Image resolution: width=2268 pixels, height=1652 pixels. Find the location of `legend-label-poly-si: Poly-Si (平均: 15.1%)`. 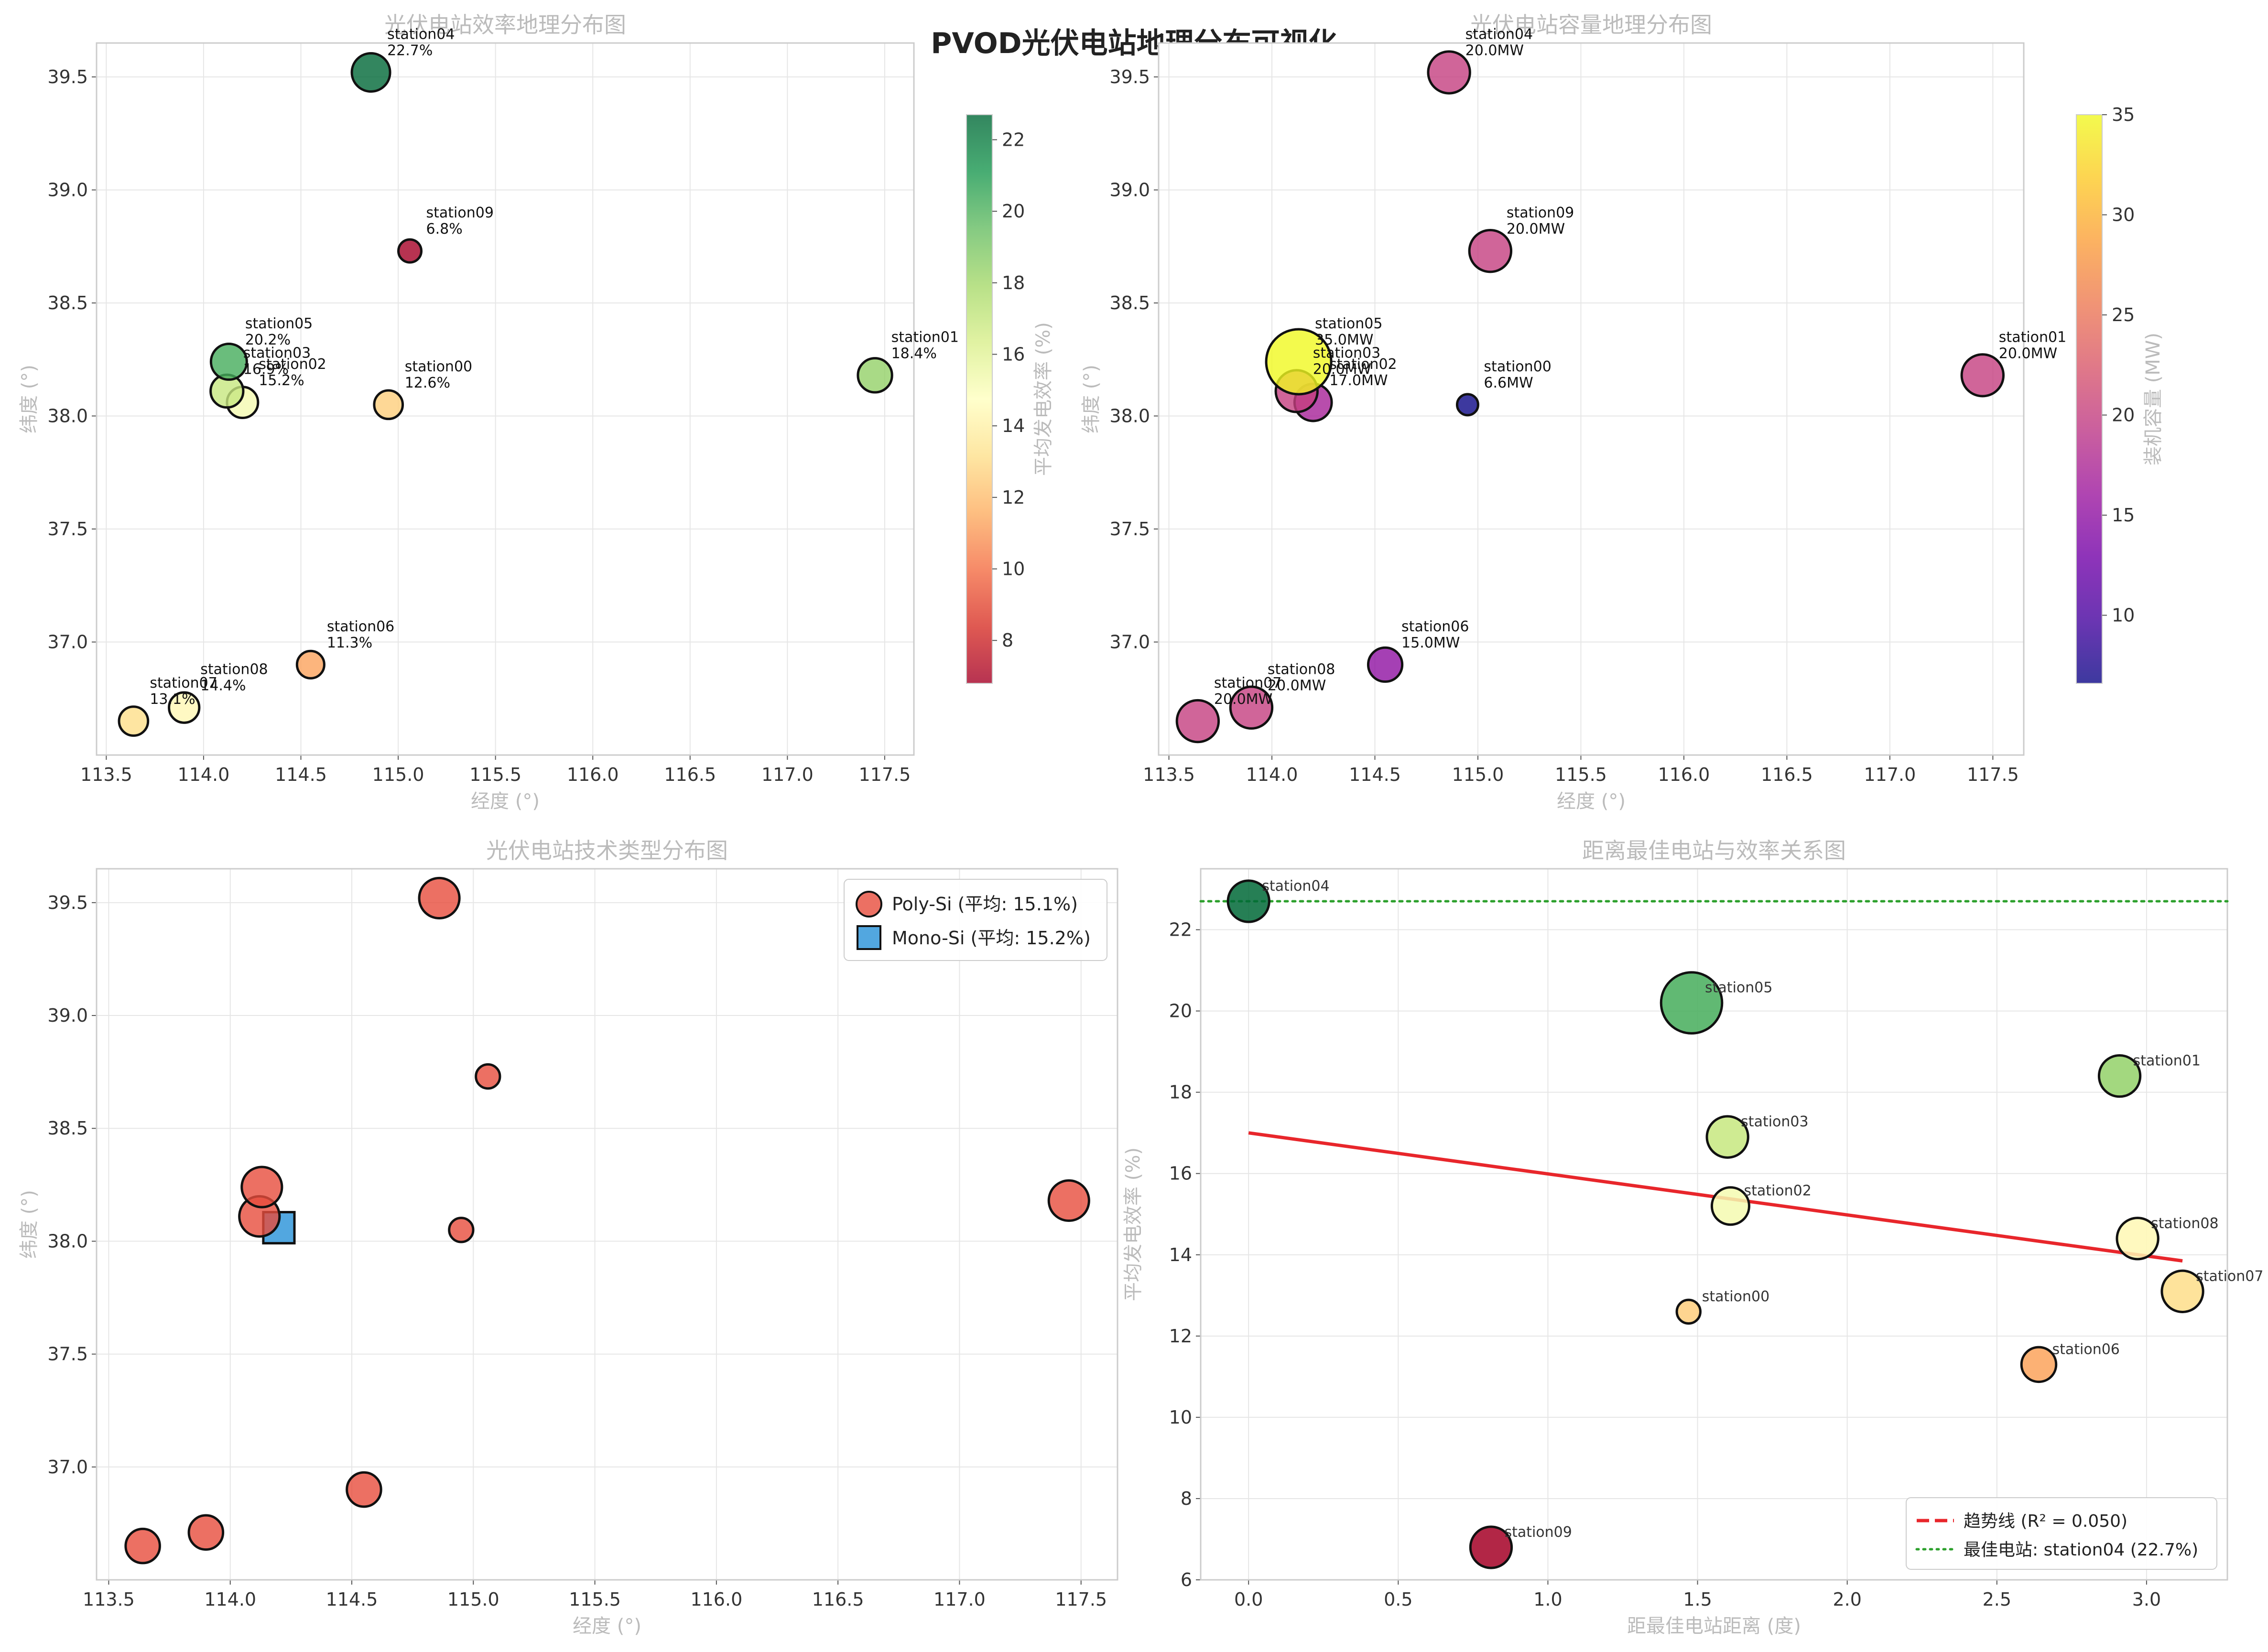

legend-label-poly-si: Poly-Si (平均: 15.1%) is located at coordinates (985, 904).